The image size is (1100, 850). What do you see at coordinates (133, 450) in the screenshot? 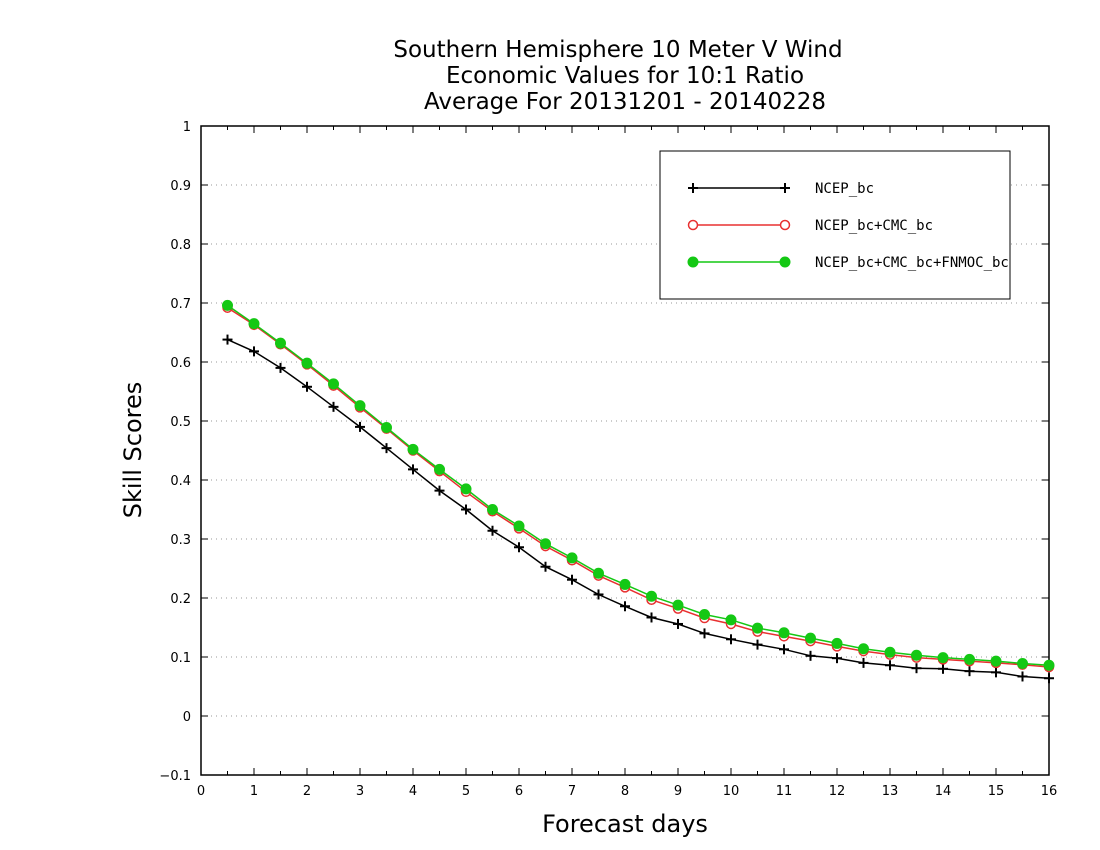
I see `y-axis-label: Skill Scores` at bounding box center [133, 450].